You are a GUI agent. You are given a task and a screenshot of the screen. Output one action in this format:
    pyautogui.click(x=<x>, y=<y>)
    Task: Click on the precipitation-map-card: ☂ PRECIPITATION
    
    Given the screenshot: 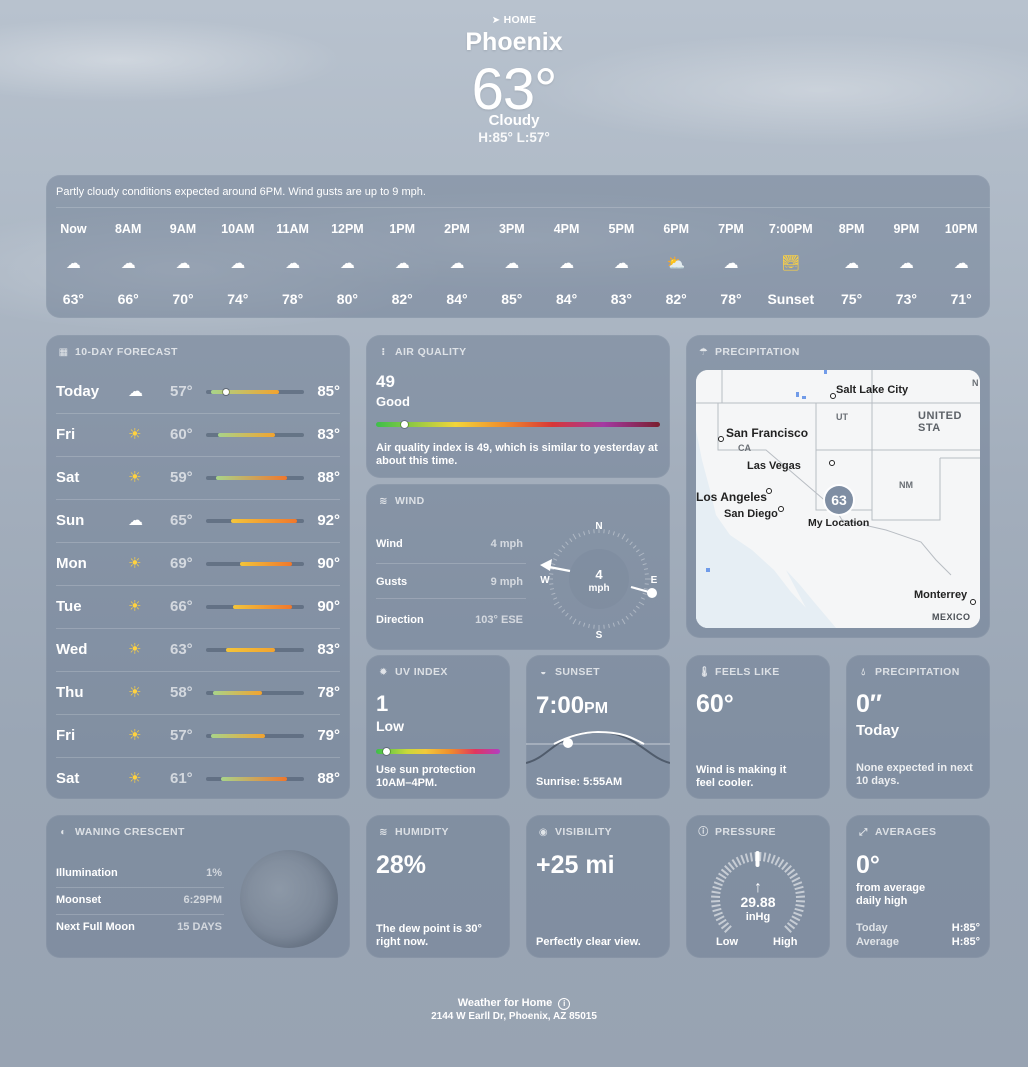 What is the action you would take?
    pyautogui.click(x=838, y=486)
    